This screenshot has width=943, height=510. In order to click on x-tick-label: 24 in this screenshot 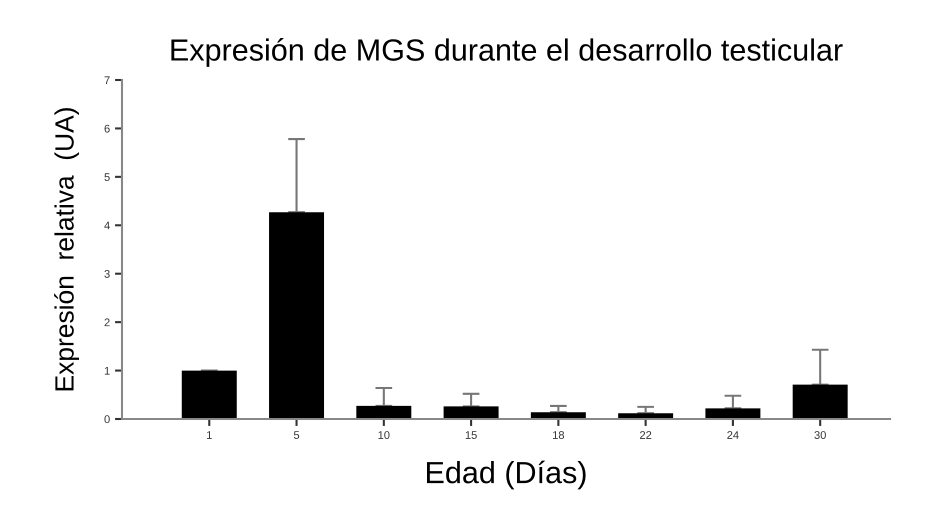, I will do `click(733, 435)`.